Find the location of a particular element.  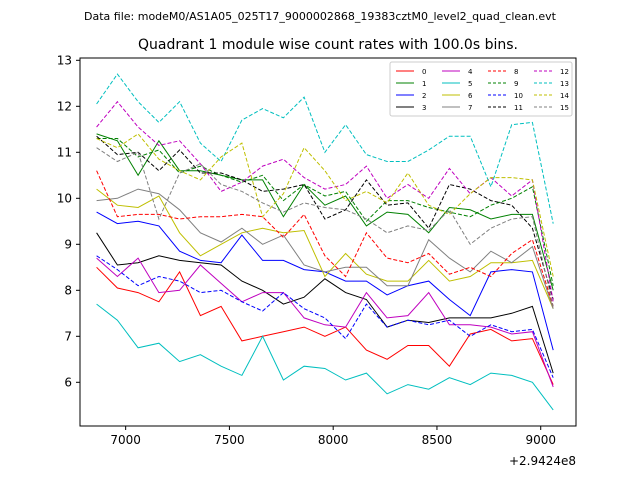

y-axis: 6 7 8 9 10 11 12 13 is located at coordinates (68, 221).